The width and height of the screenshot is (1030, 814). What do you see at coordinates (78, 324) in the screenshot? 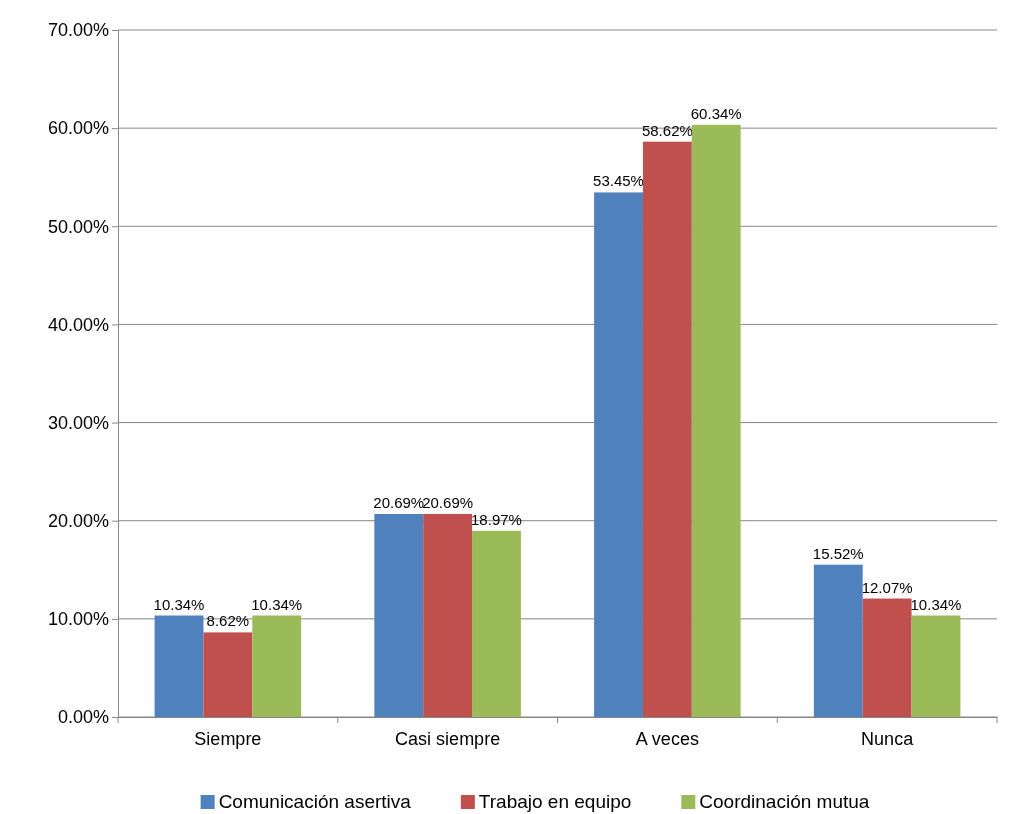
I see `y-tick-label: 40.00%` at bounding box center [78, 324].